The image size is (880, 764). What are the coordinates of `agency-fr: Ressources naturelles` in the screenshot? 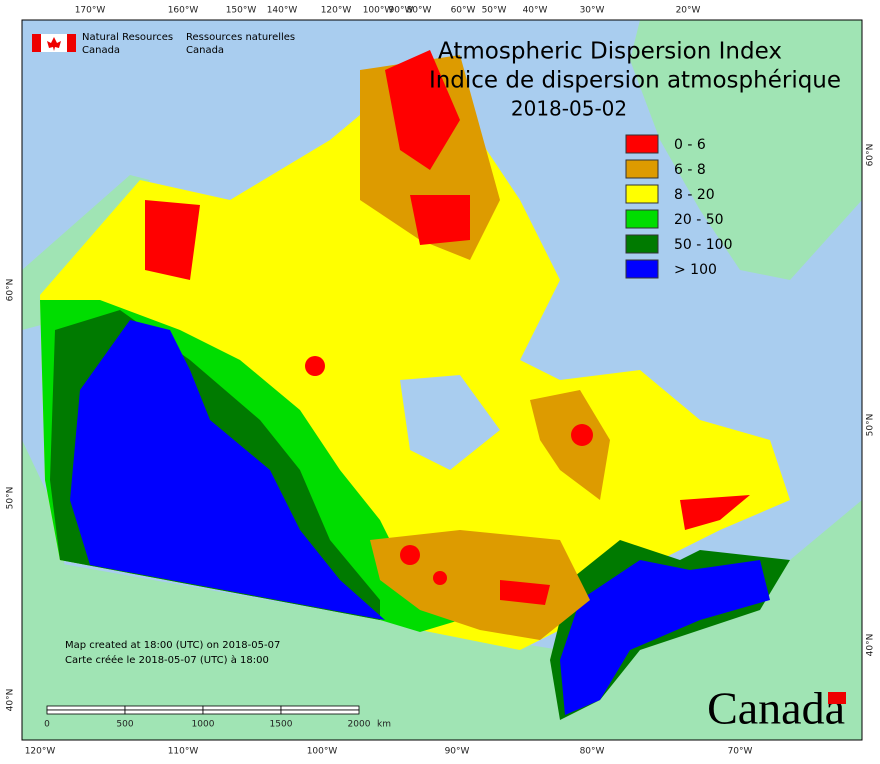 It's located at (240, 37).